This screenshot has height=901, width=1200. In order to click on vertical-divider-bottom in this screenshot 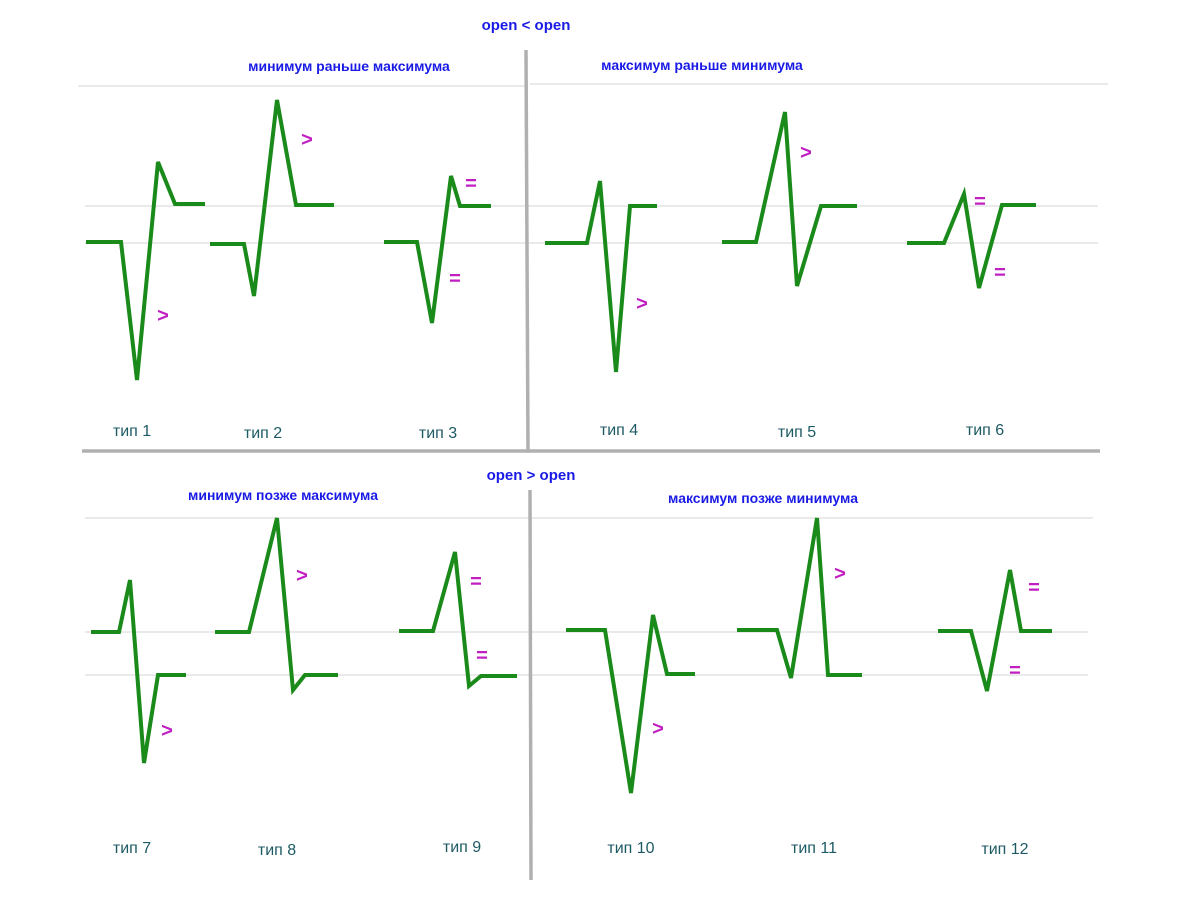, I will do `click(530, 685)`.